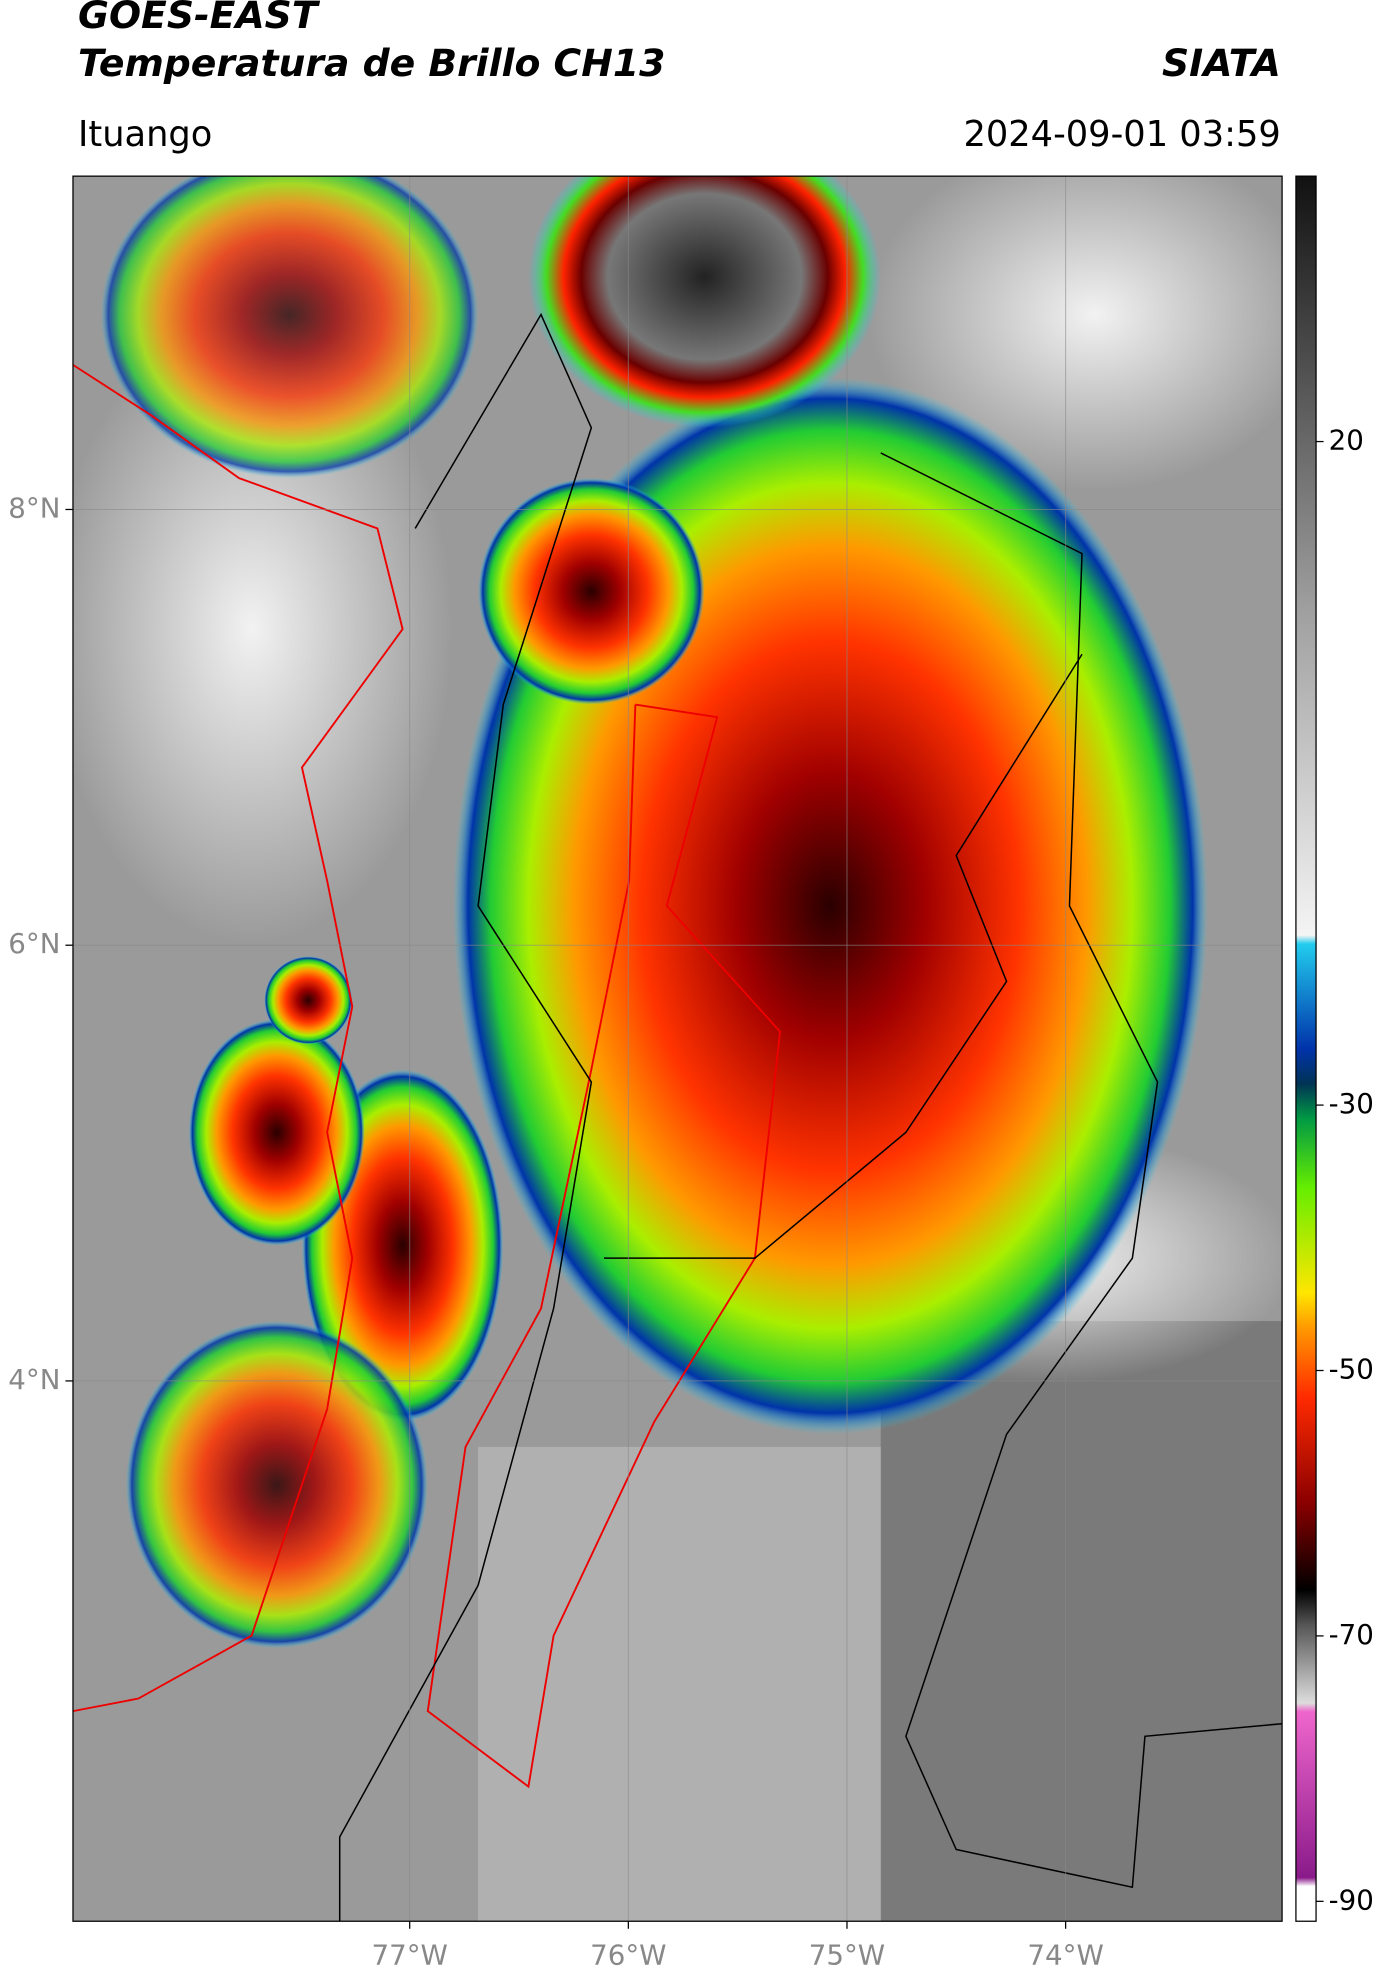 This screenshot has height=1981, width=1384. What do you see at coordinates (1351, 1634) in the screenshot?
I see `colorbar-tick-label: -70` at bounding box center [1351, 1634].